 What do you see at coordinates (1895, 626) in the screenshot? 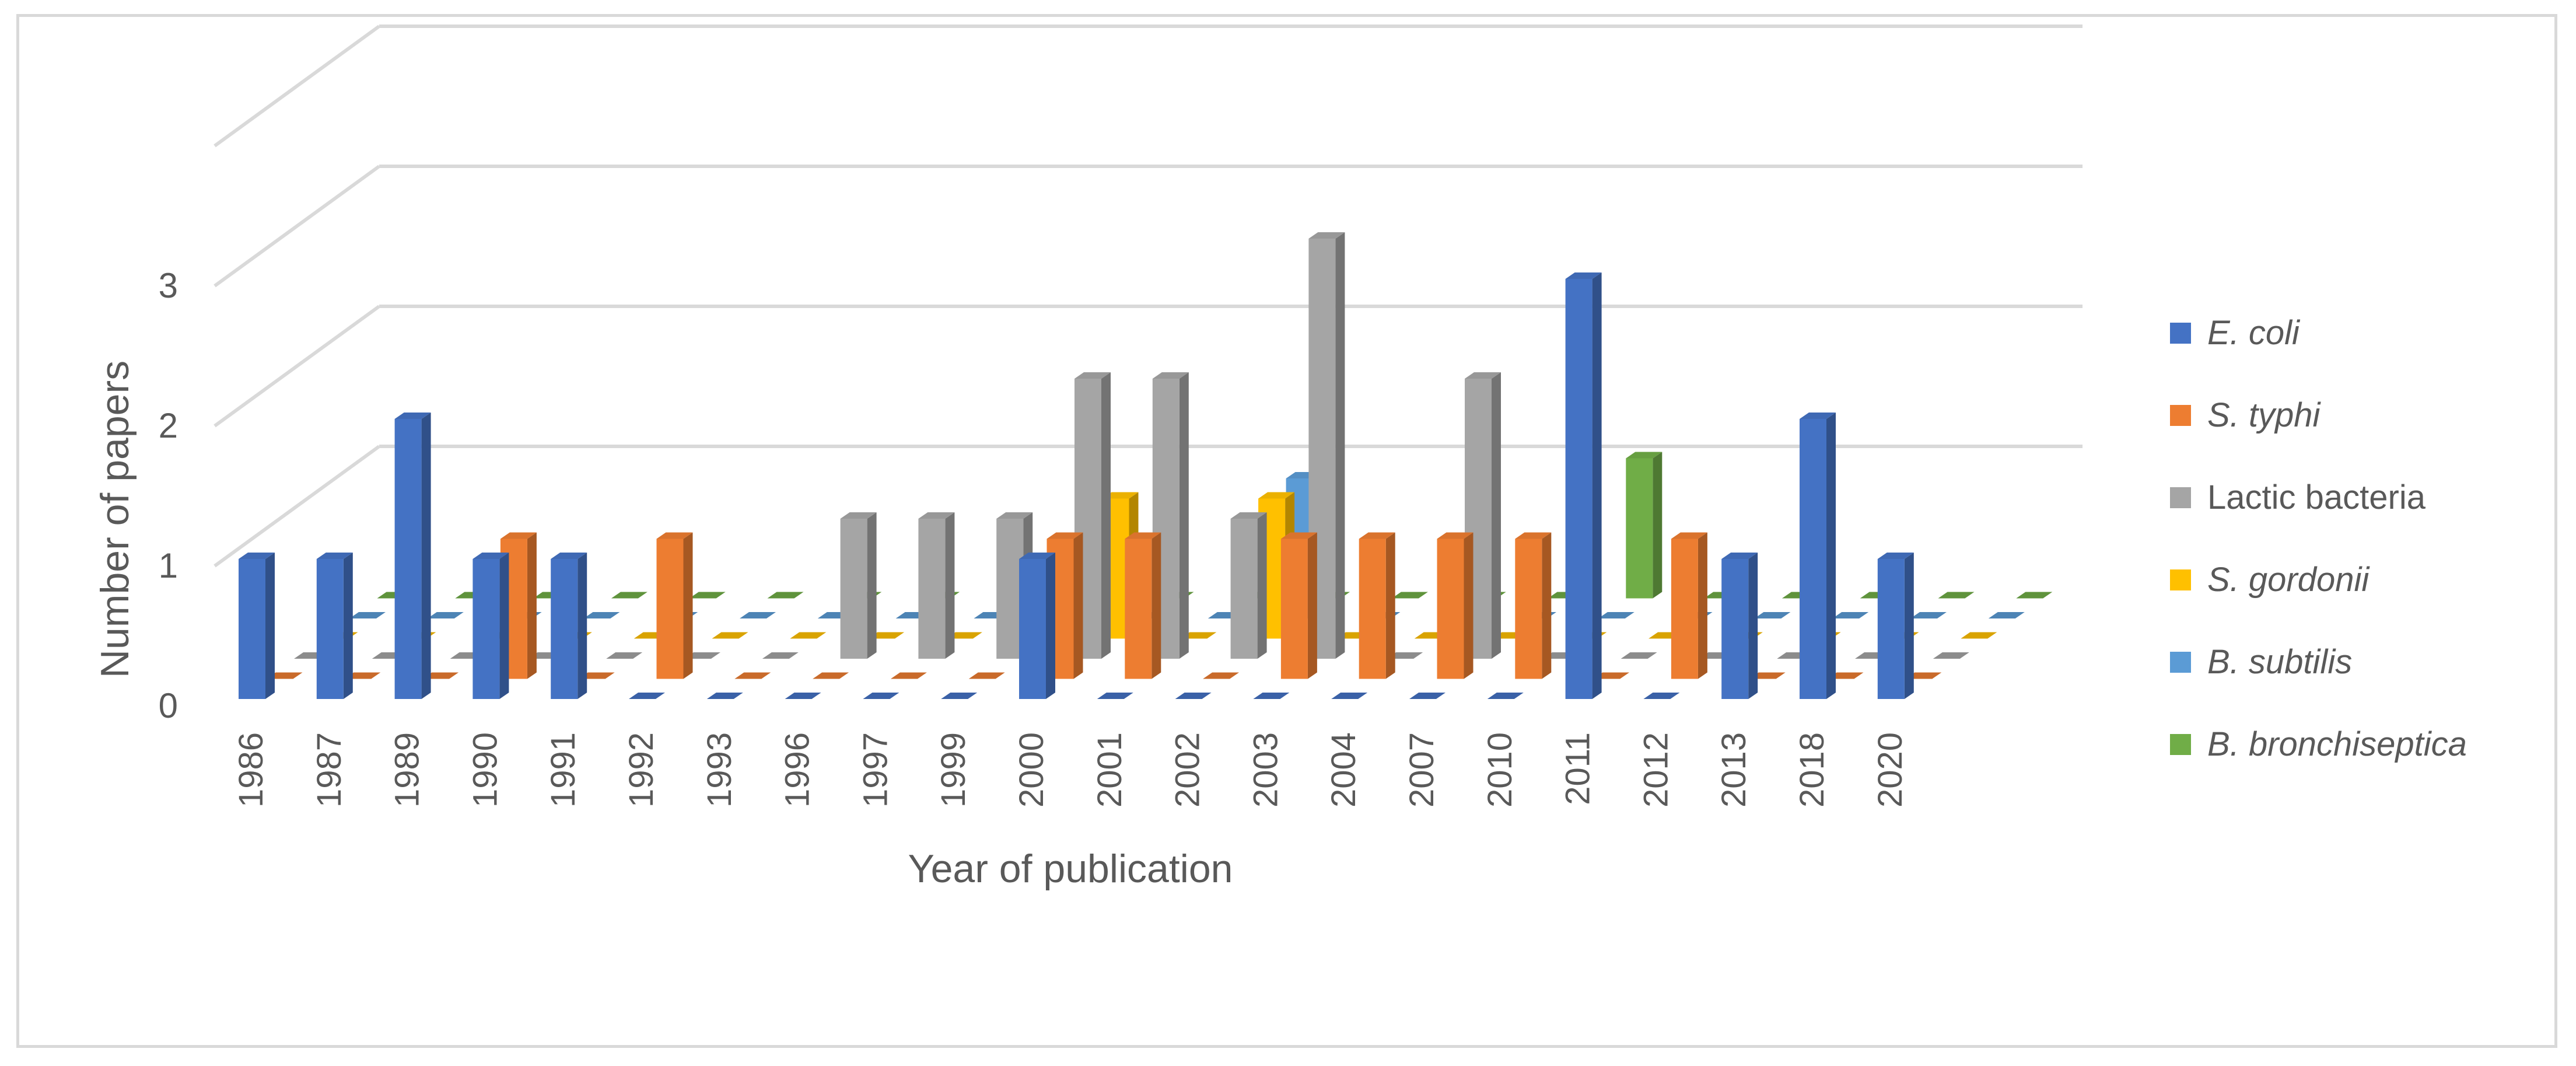
I see `bar-e-coli-2020` at bounding box center [1895, 626].